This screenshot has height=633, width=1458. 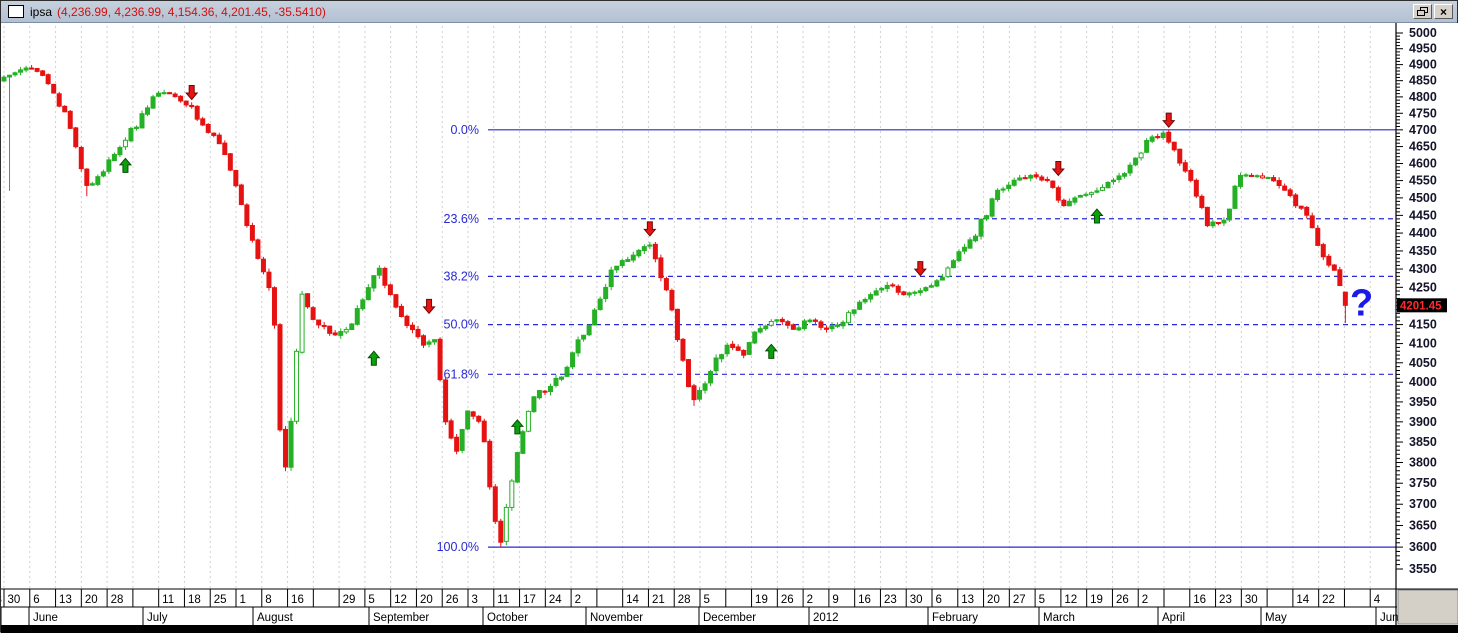 I want to click on svg-text: 3600, so click(x=1423, y=547).